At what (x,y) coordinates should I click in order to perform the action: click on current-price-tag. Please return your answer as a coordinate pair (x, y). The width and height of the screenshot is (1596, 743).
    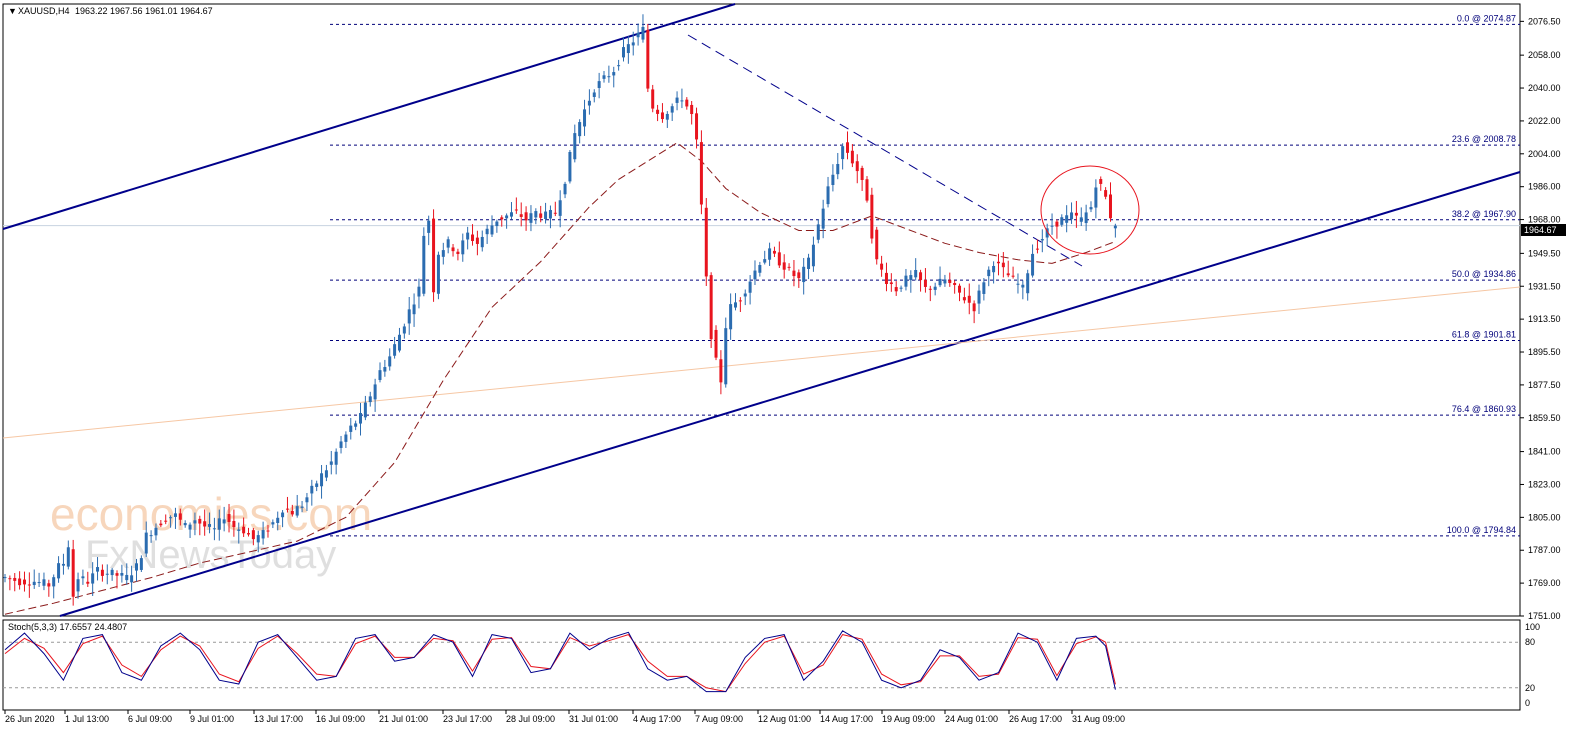
    Looking at the image, I should click on (1543, 230).